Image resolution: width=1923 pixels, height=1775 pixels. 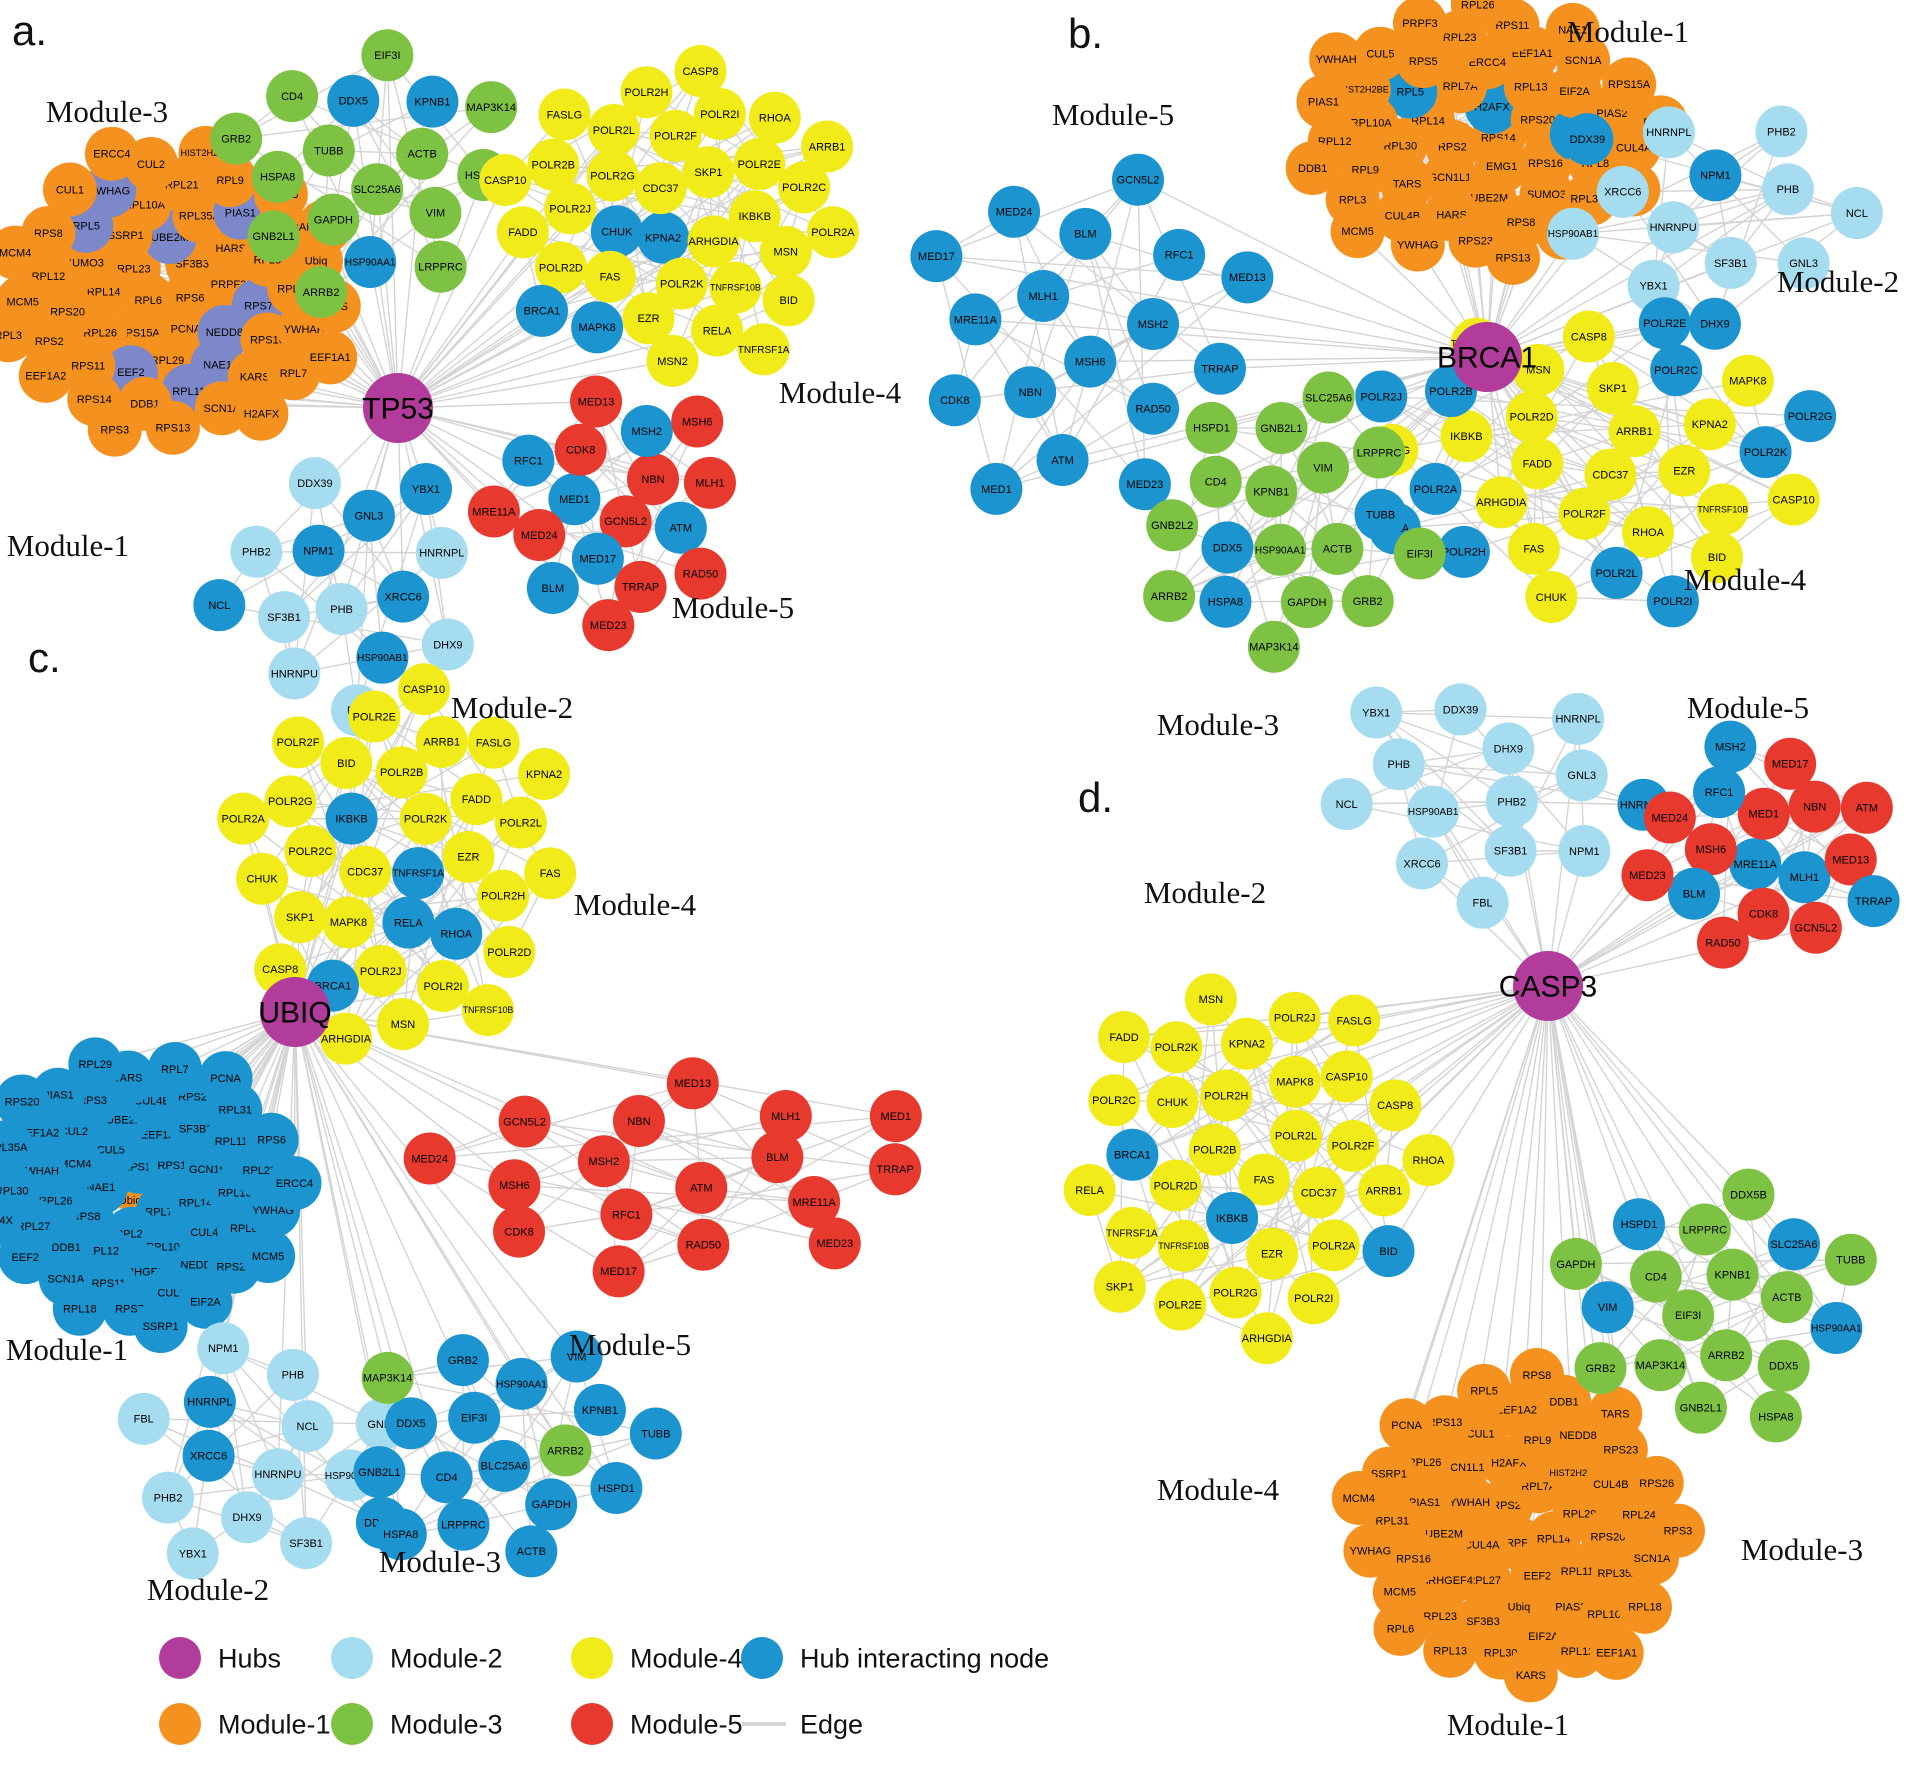 What do you see at coordinates (292, 97) in the screenshot?
I see `node-label: CD4` at bounding box center [292, 97].